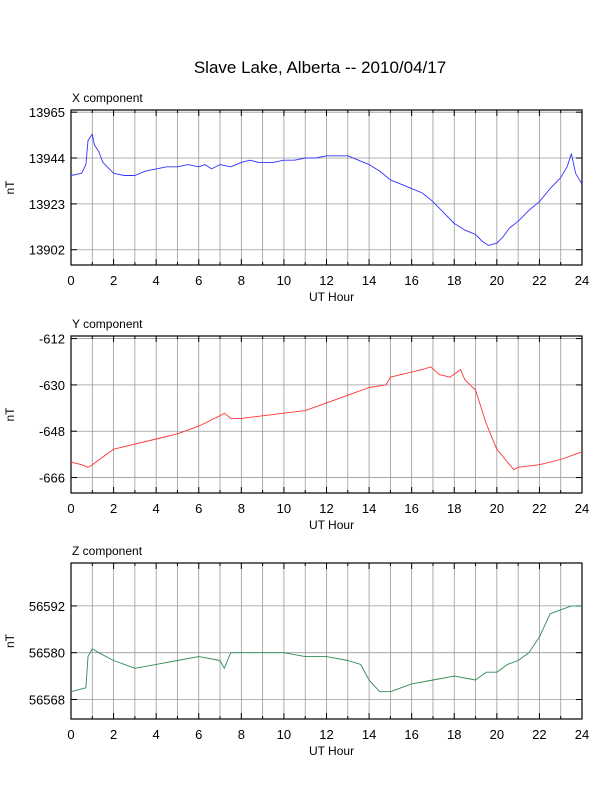 The image size is (612, 792). Describe the element at coordinates (52, 431) in the screenshot. I see `y-tick-label: -648` at that location.